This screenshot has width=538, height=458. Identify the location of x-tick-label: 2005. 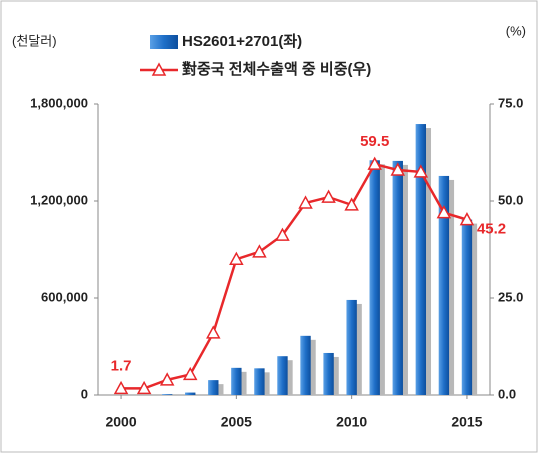
(236, 422).